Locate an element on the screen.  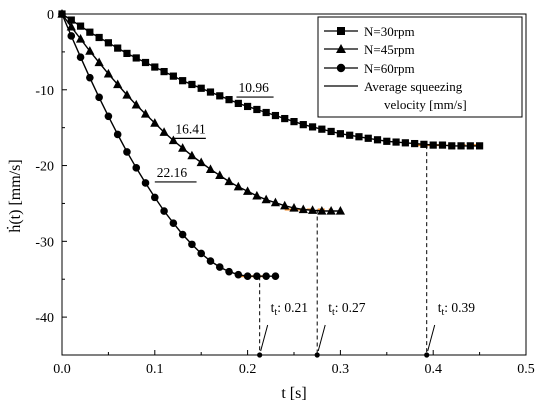
y-tick-label: -40 is located at coordinates (44, 318).